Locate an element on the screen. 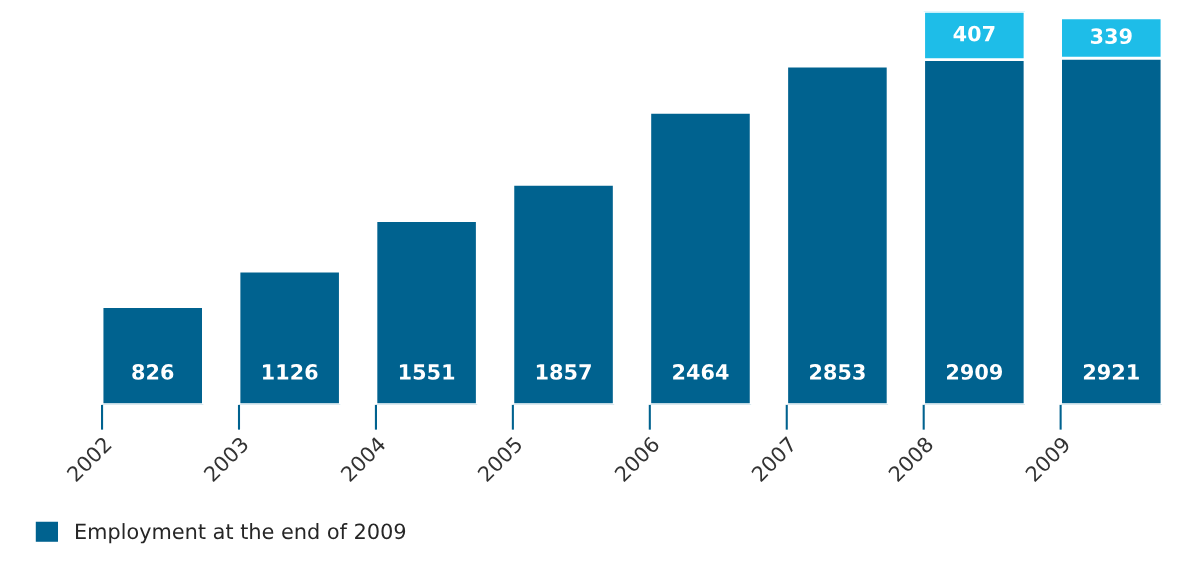 This screenshot has width=1182, height=562. data-label: 1857 is located at coordinates (563, 372).